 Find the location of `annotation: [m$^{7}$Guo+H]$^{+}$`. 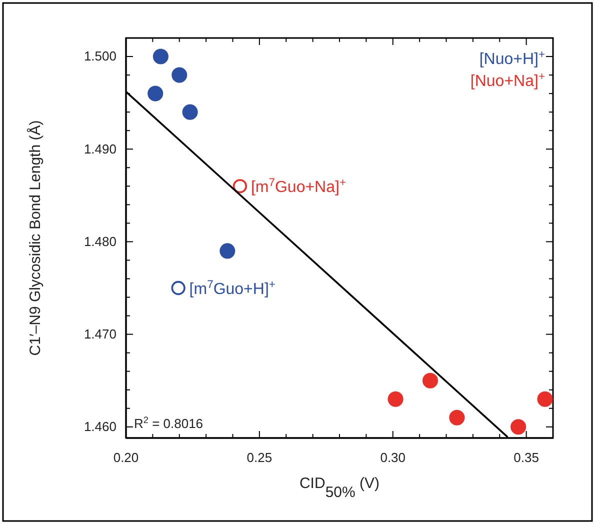

annotation: [m$^{7}$Guo+H]$^{+}$ is located at coordinates (232, 288).